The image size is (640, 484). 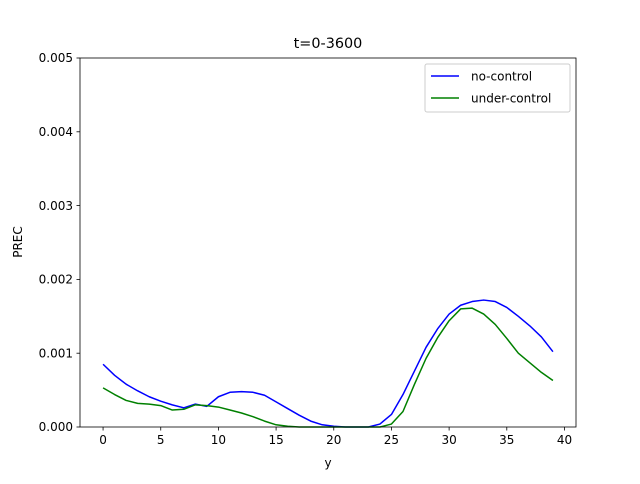 I want to click on x-axis-ticks: 0 5 10 15 20 25 30 35 40, so click(x=335, y=437).